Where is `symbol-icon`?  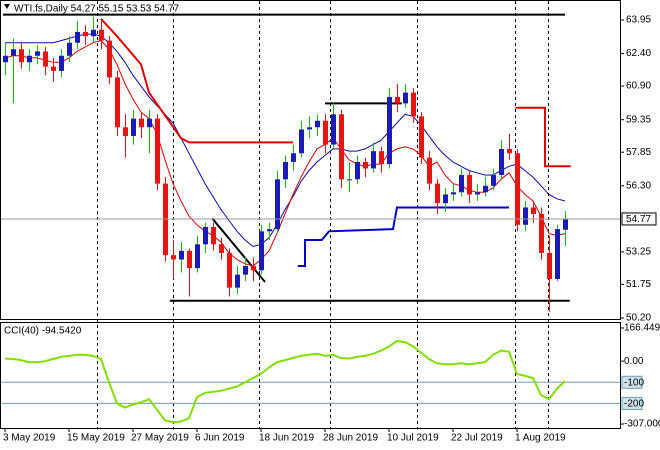 symbol-icon is located at coordinates (7, 6).